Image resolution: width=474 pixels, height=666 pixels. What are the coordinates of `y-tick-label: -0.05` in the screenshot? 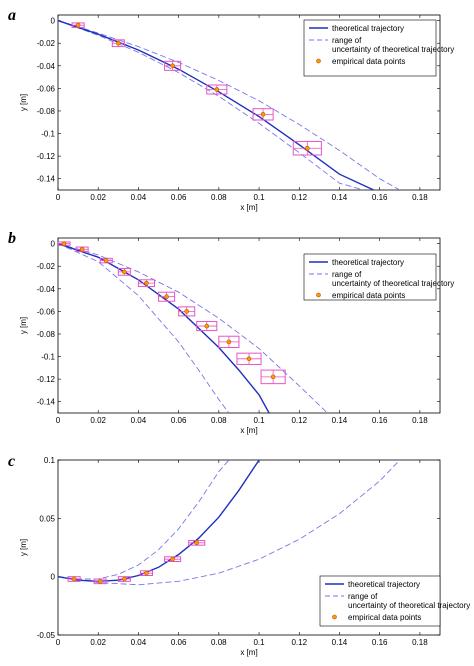 It's located at (46, 635).